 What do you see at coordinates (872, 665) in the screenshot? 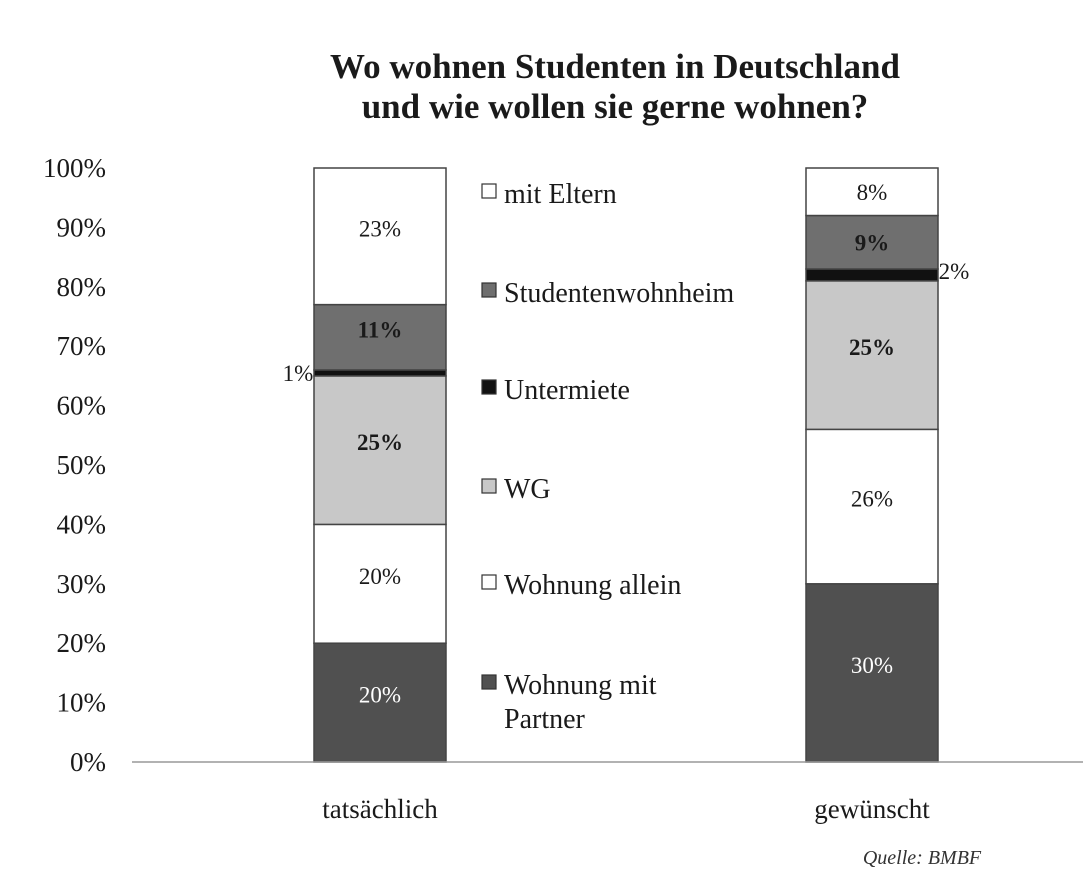
I see `data-label: 30%` at bounding box center [872, 665].